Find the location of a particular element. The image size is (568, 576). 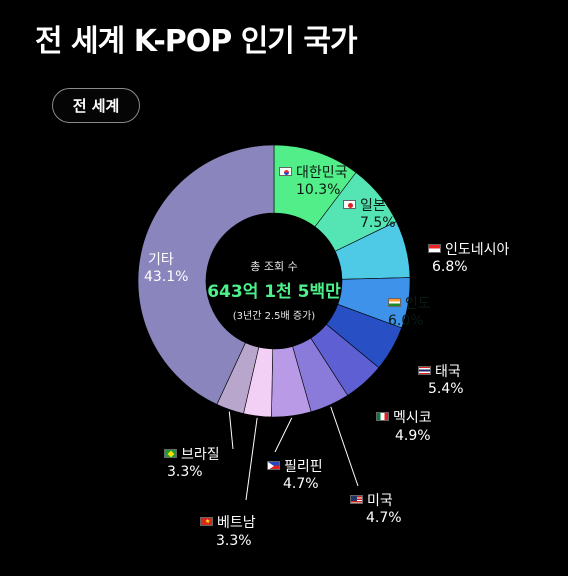

slice-label-percent: 6.0% is located at coordinates (406, 321).